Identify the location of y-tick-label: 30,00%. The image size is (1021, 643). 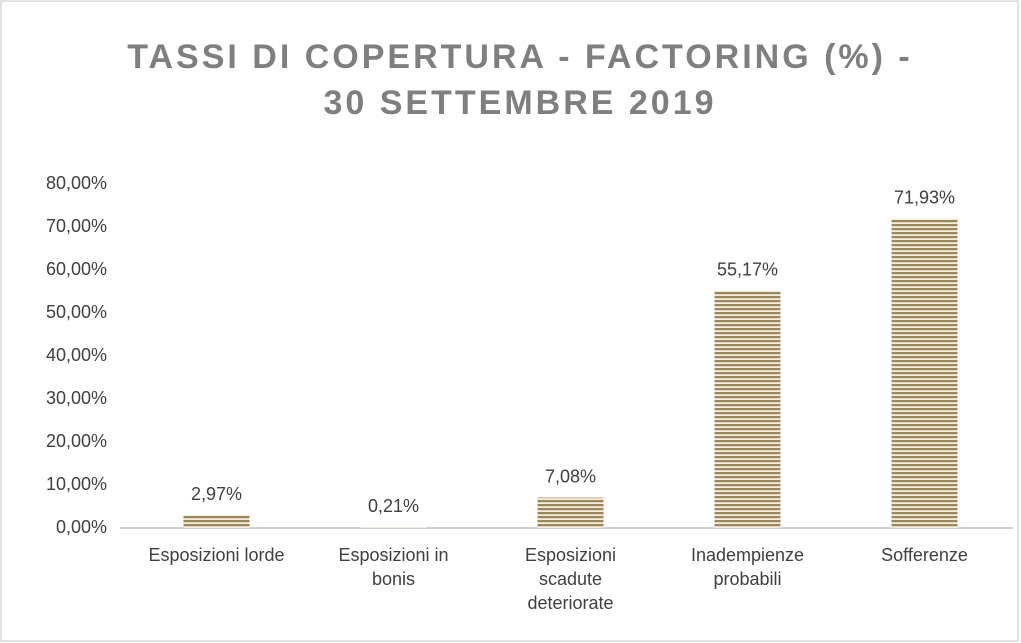
(76, 398).